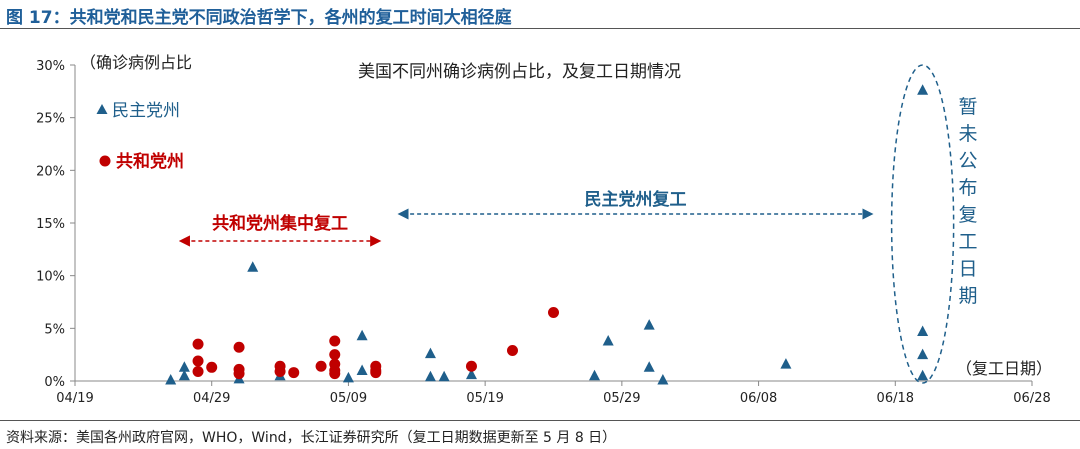  What do you see at coordinates (519, 72) in the screenshot?
I see `chart-title: 美国不同州确诊病例占比，及复工日期情况` at bounding box center [519, 72].